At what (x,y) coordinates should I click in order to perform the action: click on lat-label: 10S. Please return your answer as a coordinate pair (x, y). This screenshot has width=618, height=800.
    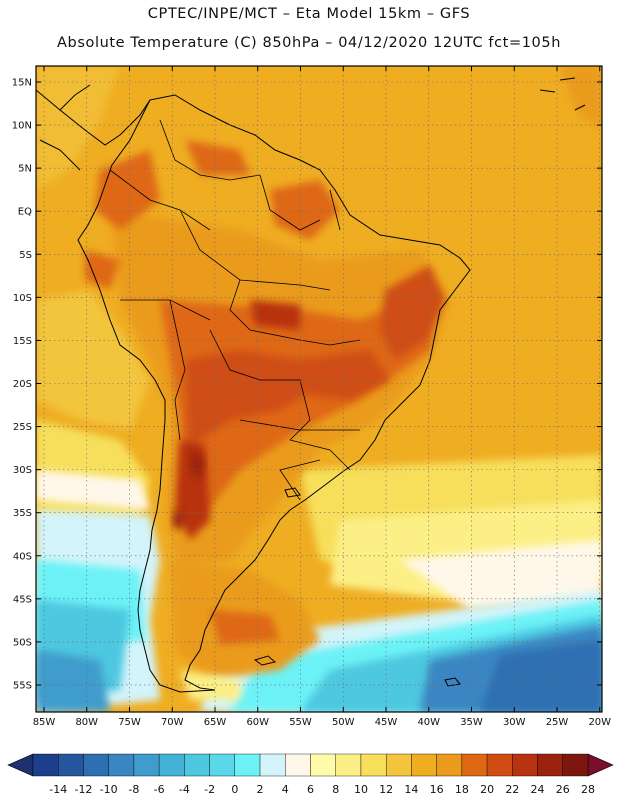
    Looking at the image, I should click on (22, 298).